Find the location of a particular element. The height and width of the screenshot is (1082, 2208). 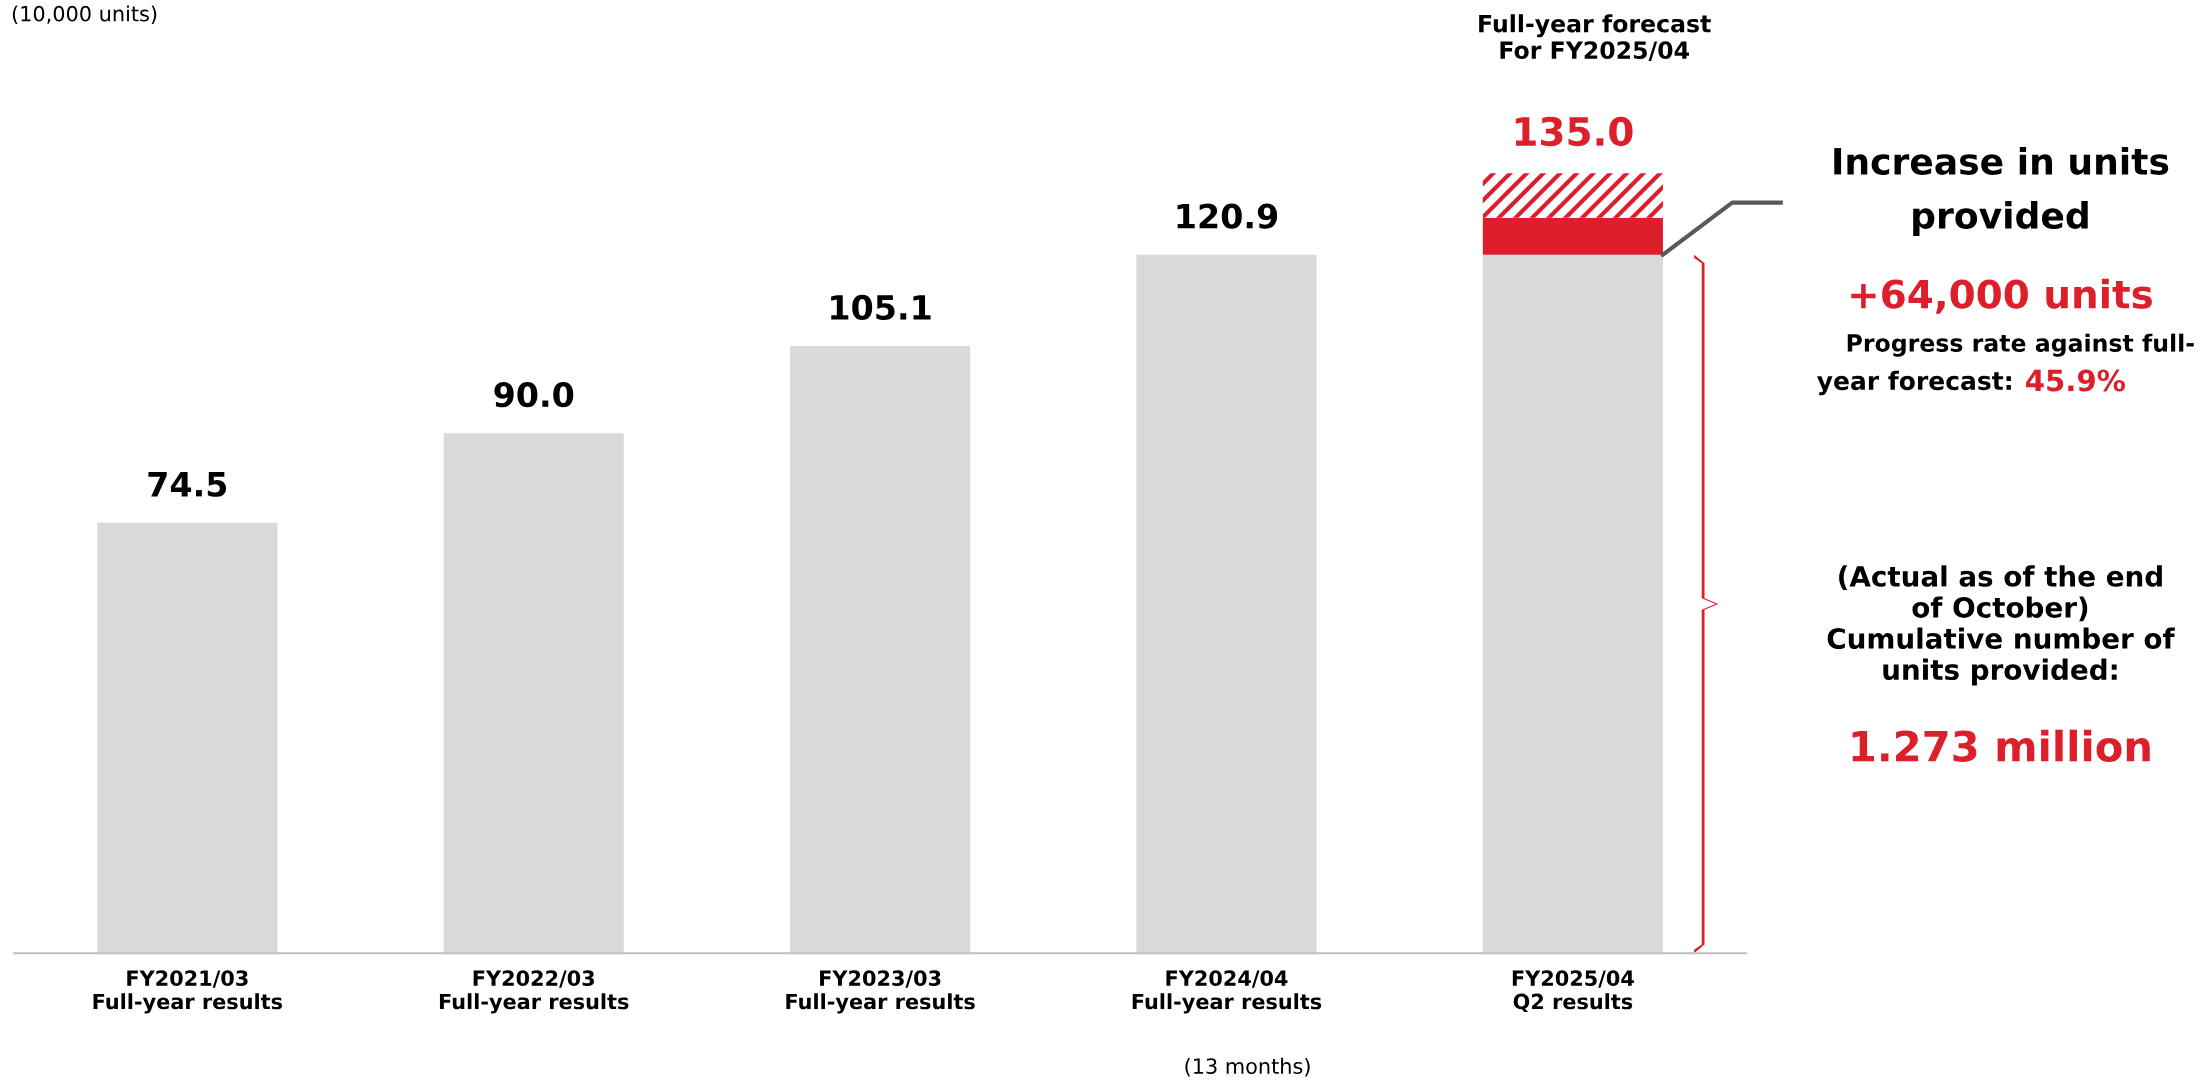

x-tick-label: FY2025/04 Q2 results is located at coordinates (1573, 991).